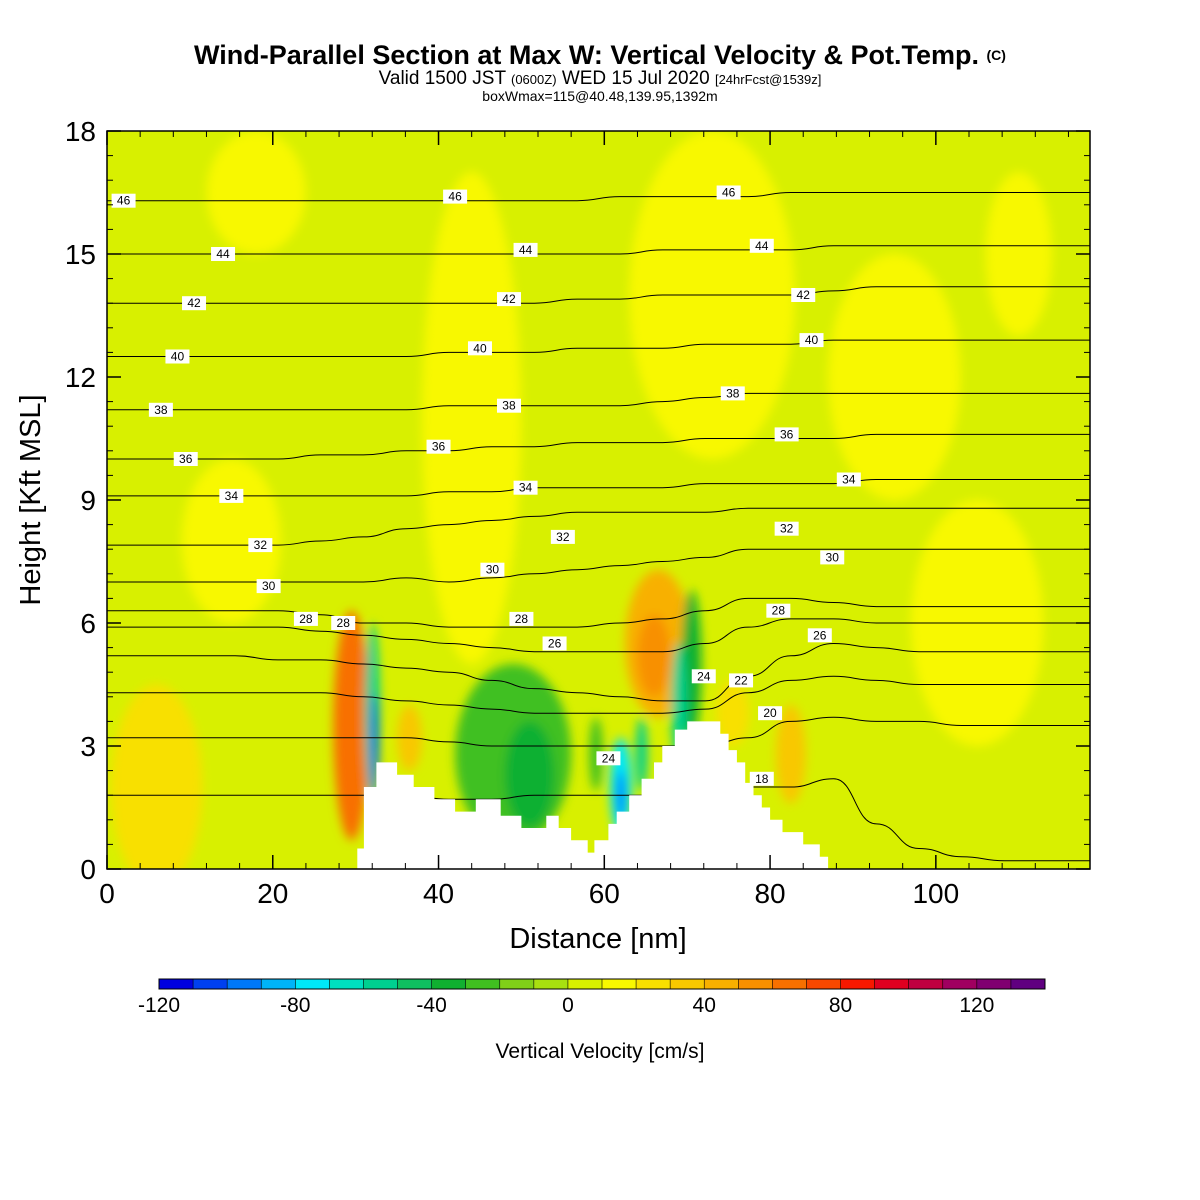 Image resolution: width=1200 pixels, height=1200 pixels. Describe the element at coordinates (31, 499) in the screenshot. I see `y-axis-label: Height [Kft MSL]` at that location.